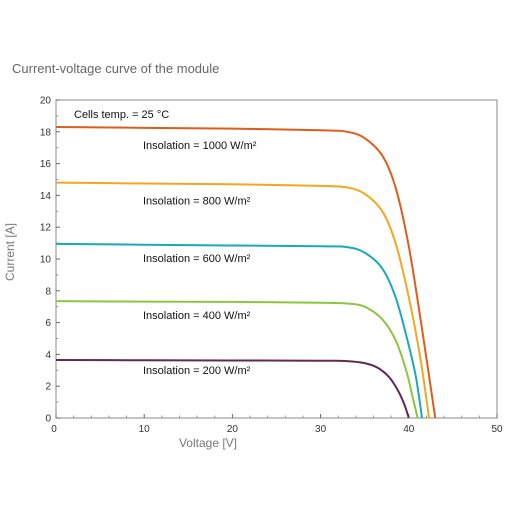 The width and height of the screenshot is (512, 512). Describe the element at coordinates (200, 146) in the screenshot. I see `insolation-label: Insolation = 1000 W/m²` at that location.